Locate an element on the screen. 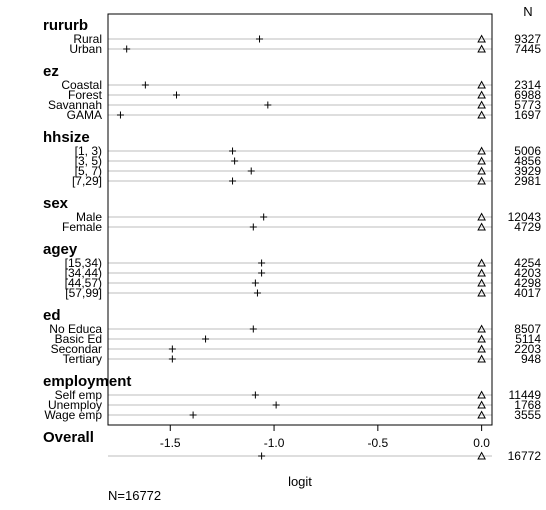  row-label: Forest is located at coordinates (85, 95).